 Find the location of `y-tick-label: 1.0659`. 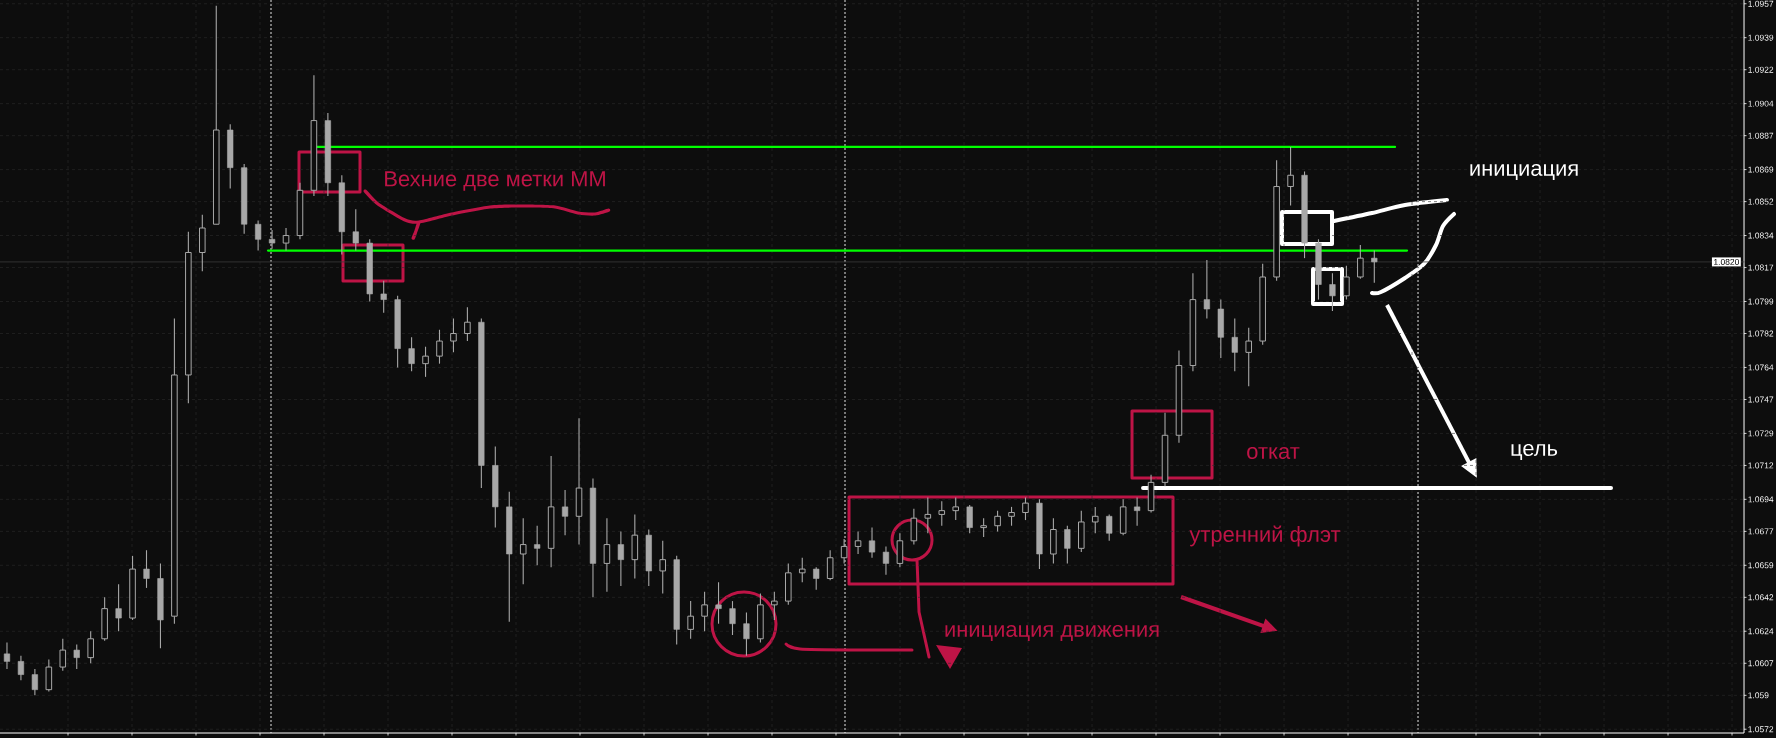

y-tick-label: 1.0659 is located at coordinates (1761, 565).